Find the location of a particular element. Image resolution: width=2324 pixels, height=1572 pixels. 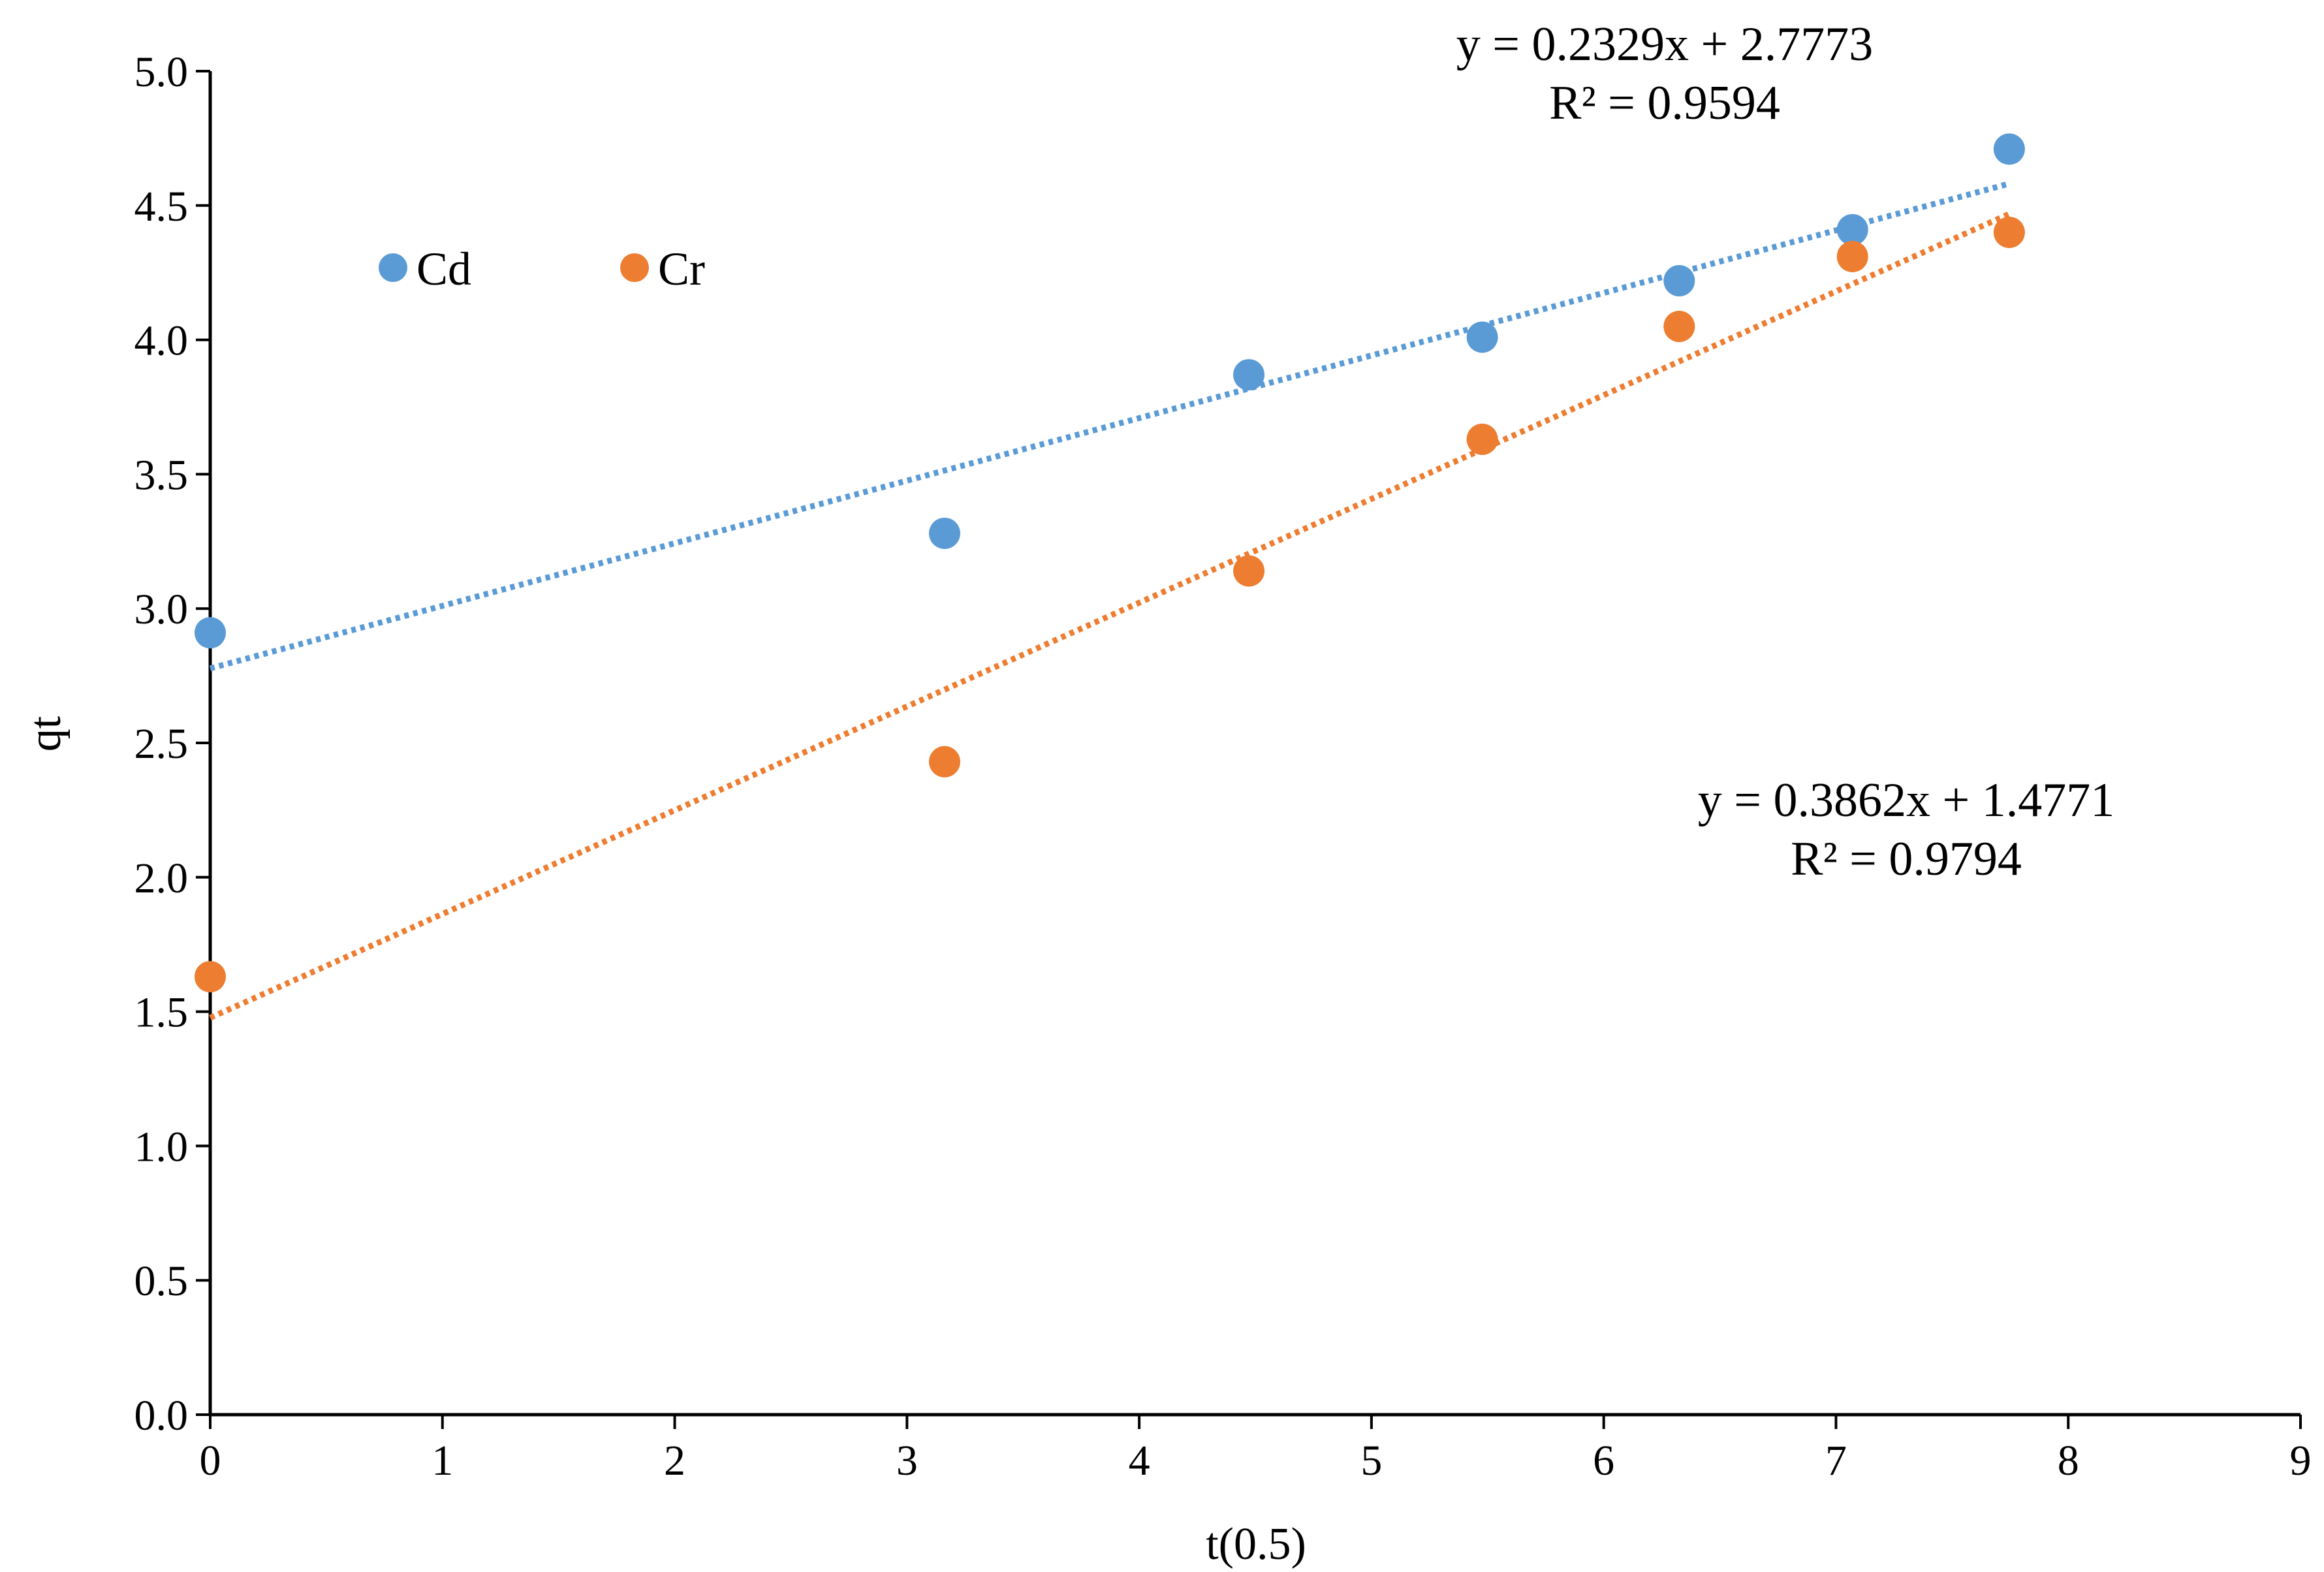

x-tick-label: 7 is located at coordinates (1836, 1461).